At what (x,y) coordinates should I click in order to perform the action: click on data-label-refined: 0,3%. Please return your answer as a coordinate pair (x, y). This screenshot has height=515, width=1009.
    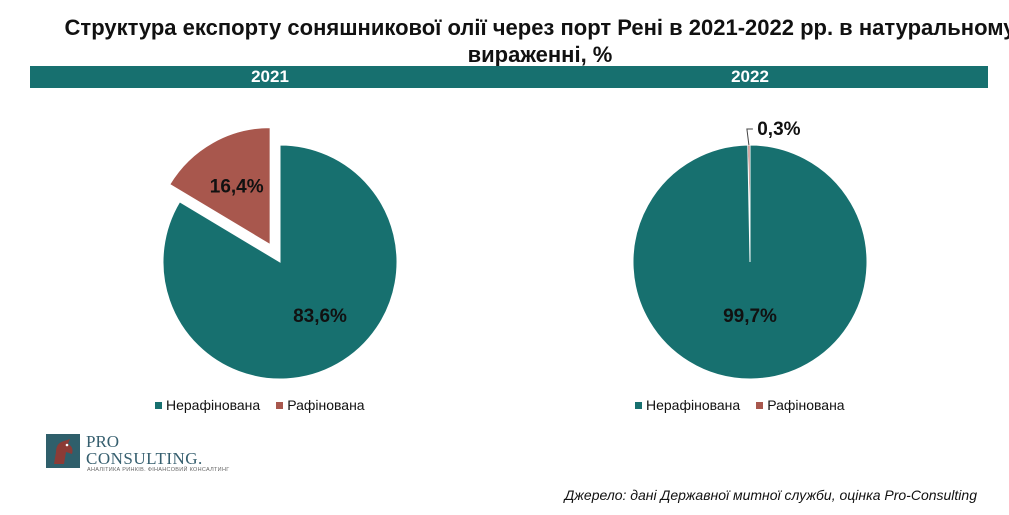
    Looking at the image, I should click on (778, 129).